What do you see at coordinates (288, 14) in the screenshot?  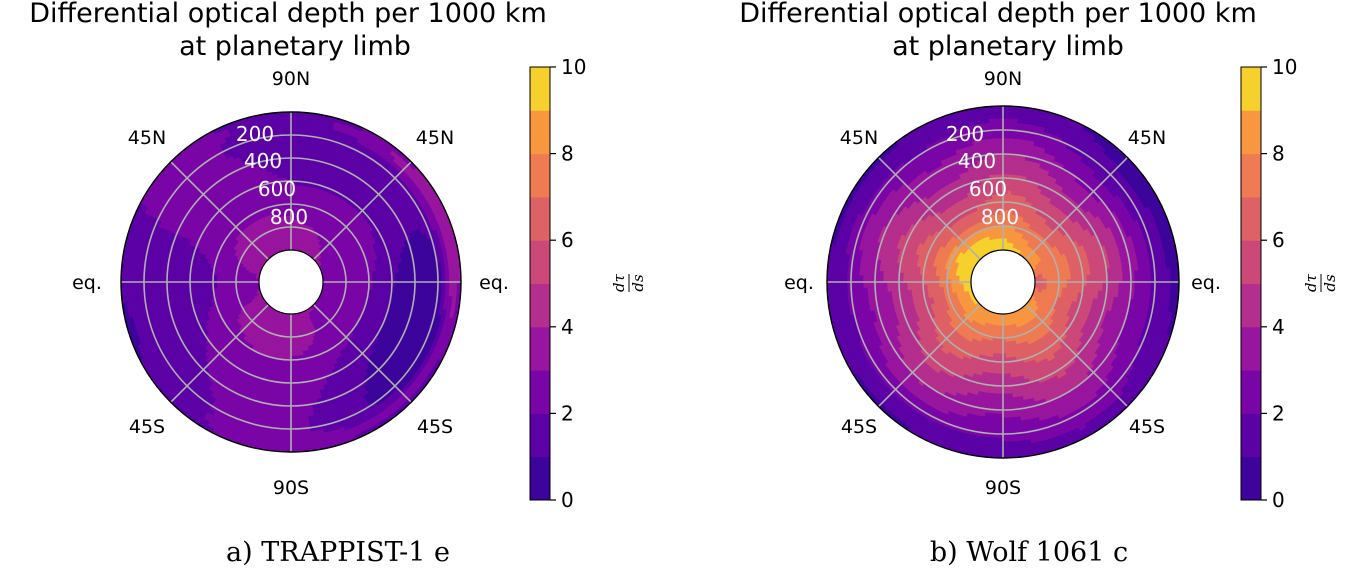 I see `panel-a-title-line1: Differential optical depth per 1000 km` at bounding box center [288, 14].